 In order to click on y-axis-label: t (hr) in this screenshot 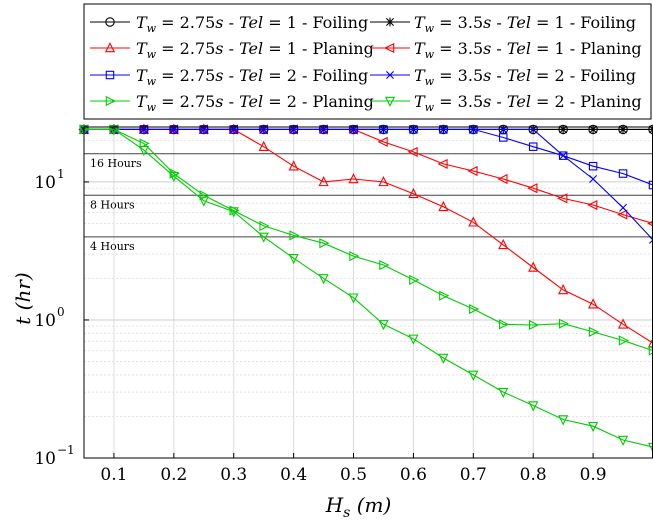, I will do `click(23, 298)`.